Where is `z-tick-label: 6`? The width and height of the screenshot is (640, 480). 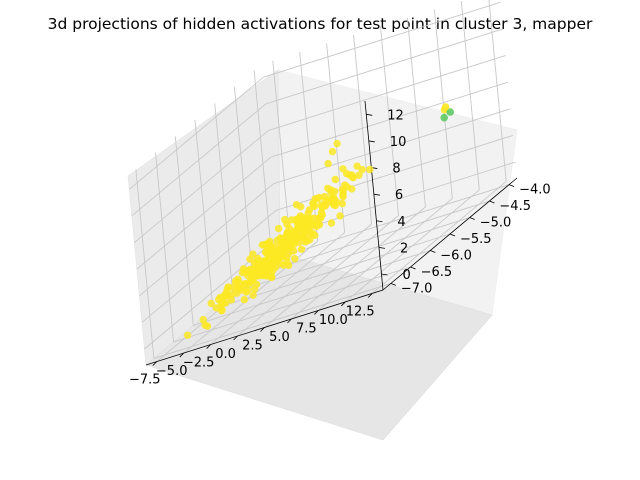
z-tick-label: 6 is located at coordinates (399, 195).